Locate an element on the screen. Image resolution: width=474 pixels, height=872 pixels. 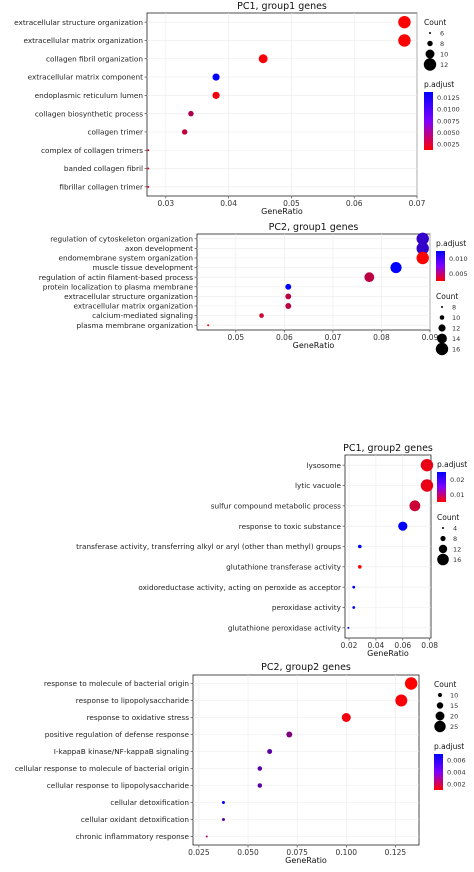
y-tick-label: cellular detoxification is located at coordinates (149, 802).